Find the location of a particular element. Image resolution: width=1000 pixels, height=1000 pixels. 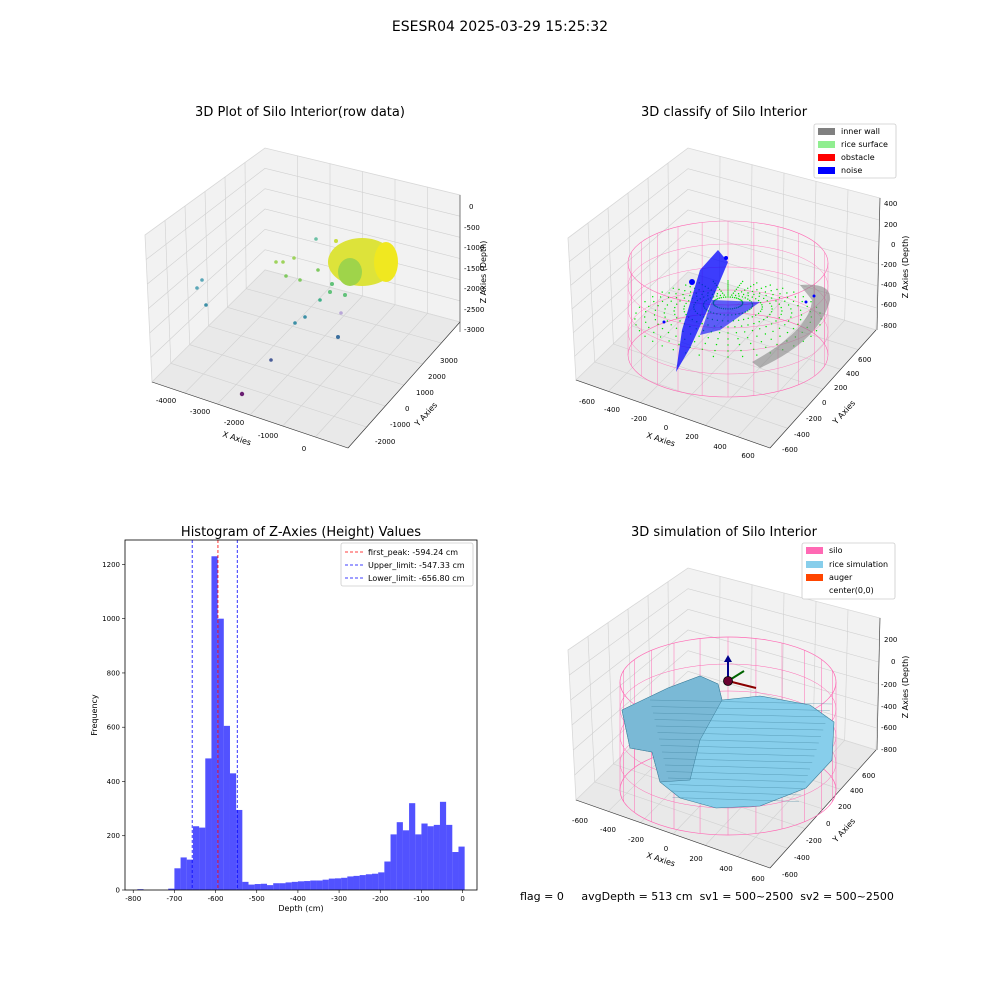

legend-label-auger: auger is located at coordinates (841, 577).